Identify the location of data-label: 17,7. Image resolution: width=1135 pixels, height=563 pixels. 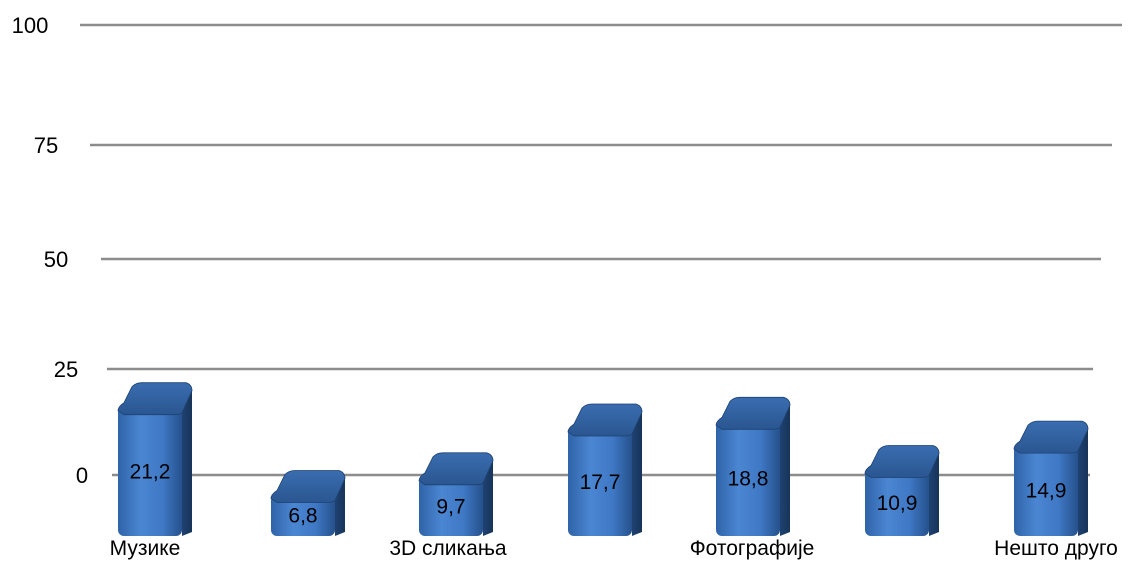
(600, 482).